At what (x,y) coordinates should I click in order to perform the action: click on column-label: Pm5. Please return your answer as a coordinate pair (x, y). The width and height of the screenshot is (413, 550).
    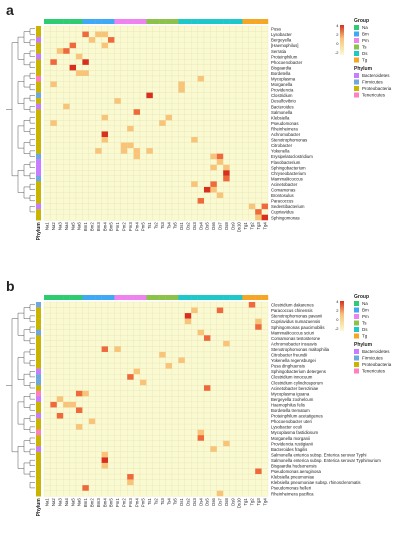
    Looking at the image, I should click on (143, 502).